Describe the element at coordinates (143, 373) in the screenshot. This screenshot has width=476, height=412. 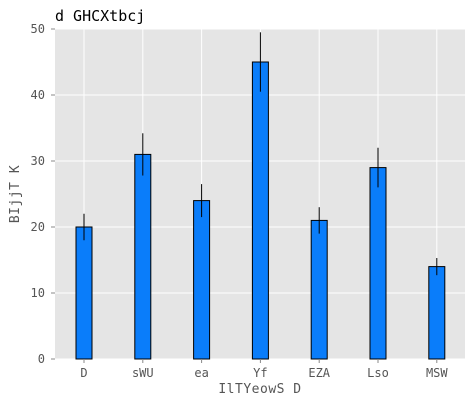
I see `x-tick-label: sWU` at that location.